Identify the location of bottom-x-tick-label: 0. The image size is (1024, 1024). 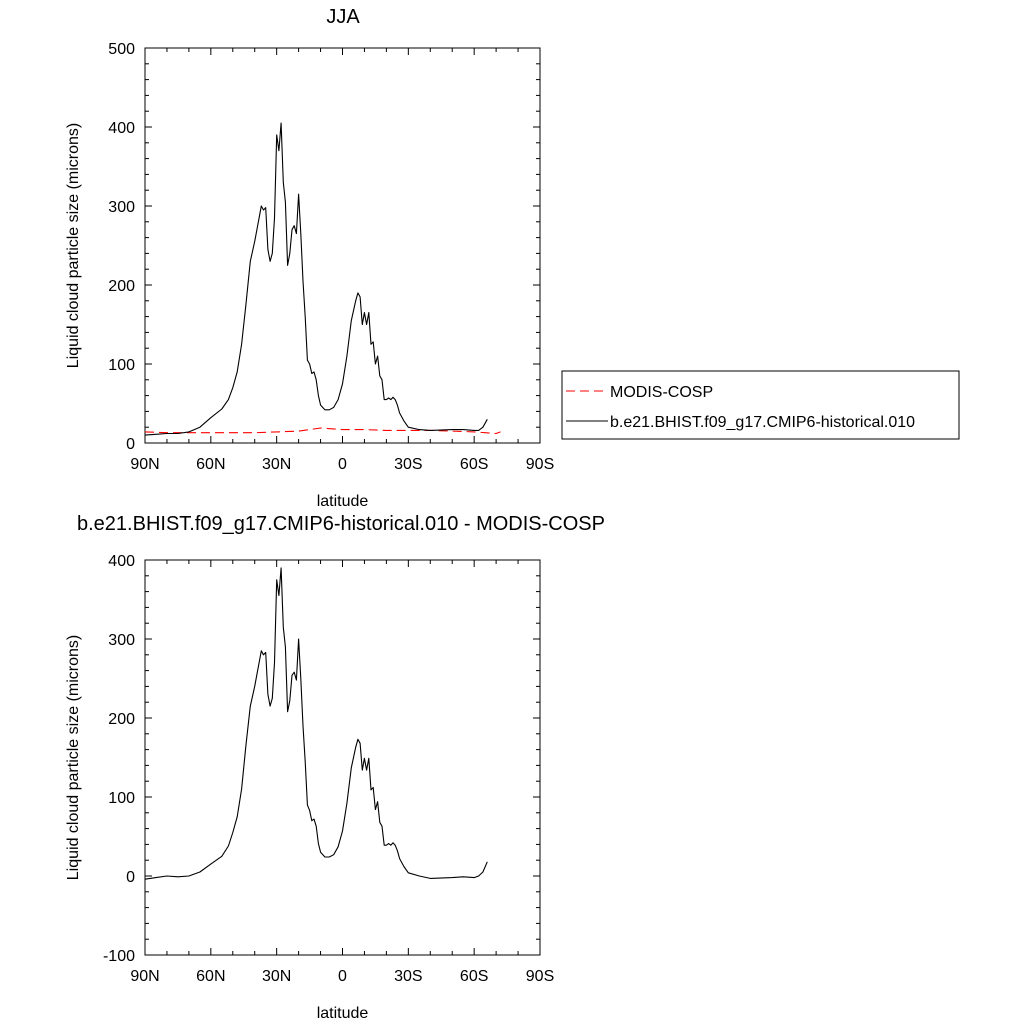
(342, 976).